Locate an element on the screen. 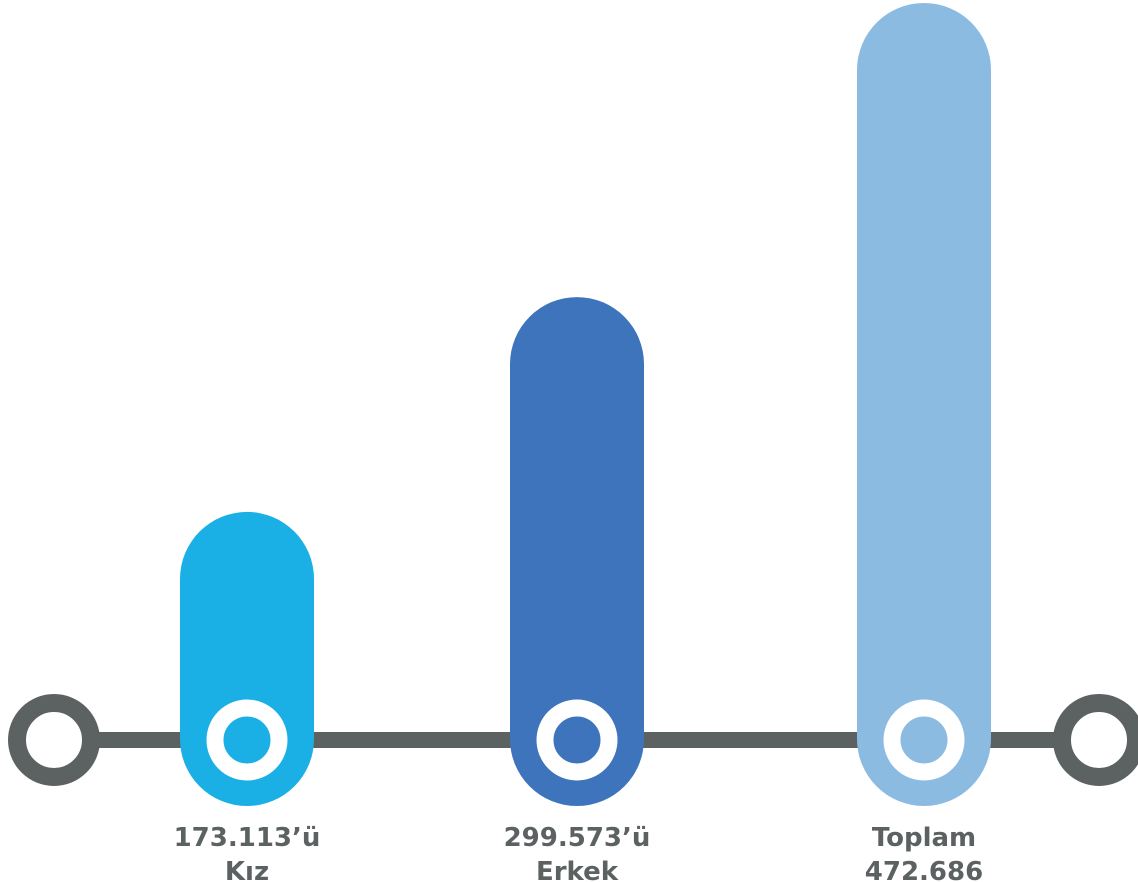 This screenshot has height=882, width=1138. value-label-kiz: 173.113’ü is located at coordinates (247, 838).